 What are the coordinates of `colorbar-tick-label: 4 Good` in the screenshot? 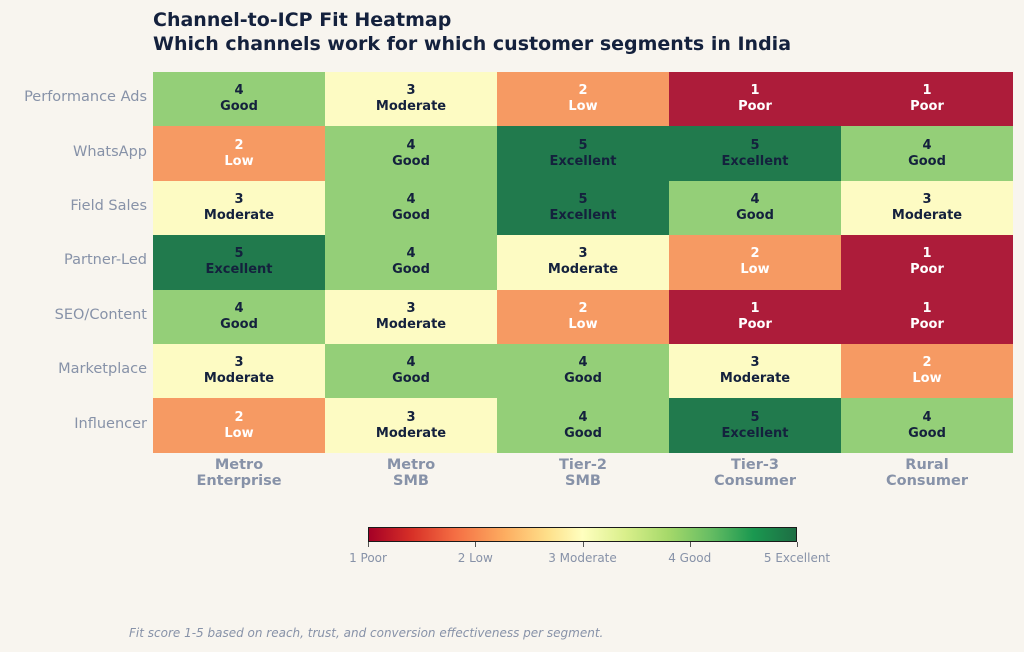 It's located at (690, 558).